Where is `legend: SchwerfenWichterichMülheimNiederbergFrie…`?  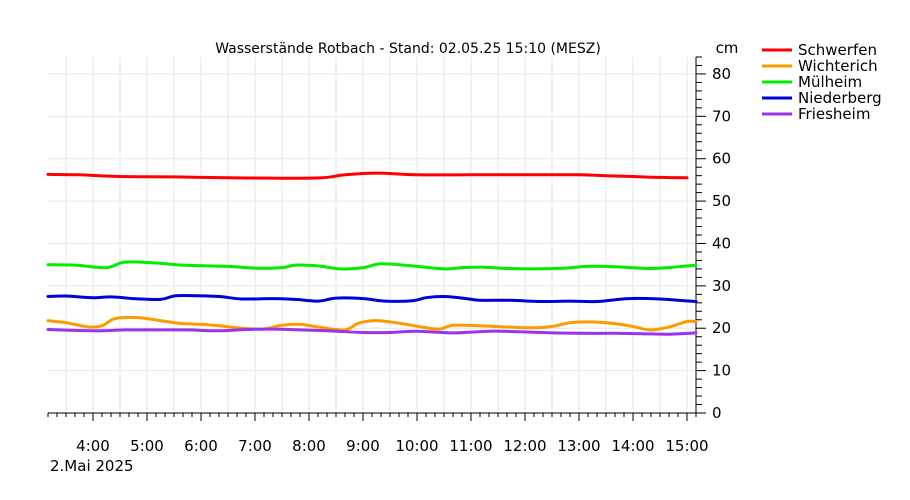 legend: SchwerfenWichterichMülheimNiederbergFrie… is located at coordinates (822, 82).